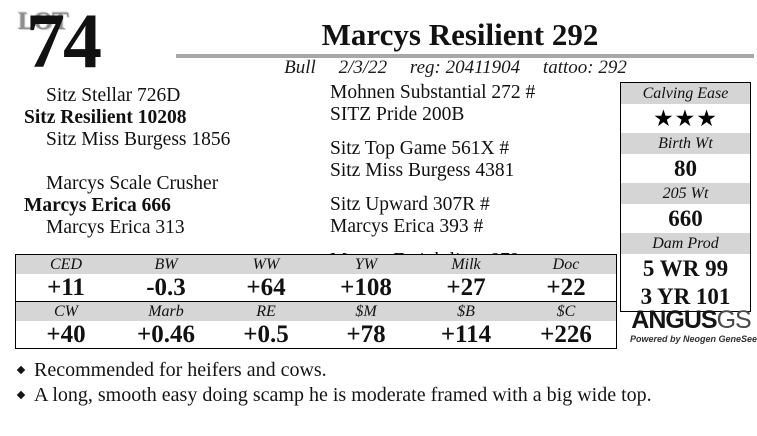 The image size is (757, 436). I want to click on epd-value-dollar-c: +226, so click(566, 334).